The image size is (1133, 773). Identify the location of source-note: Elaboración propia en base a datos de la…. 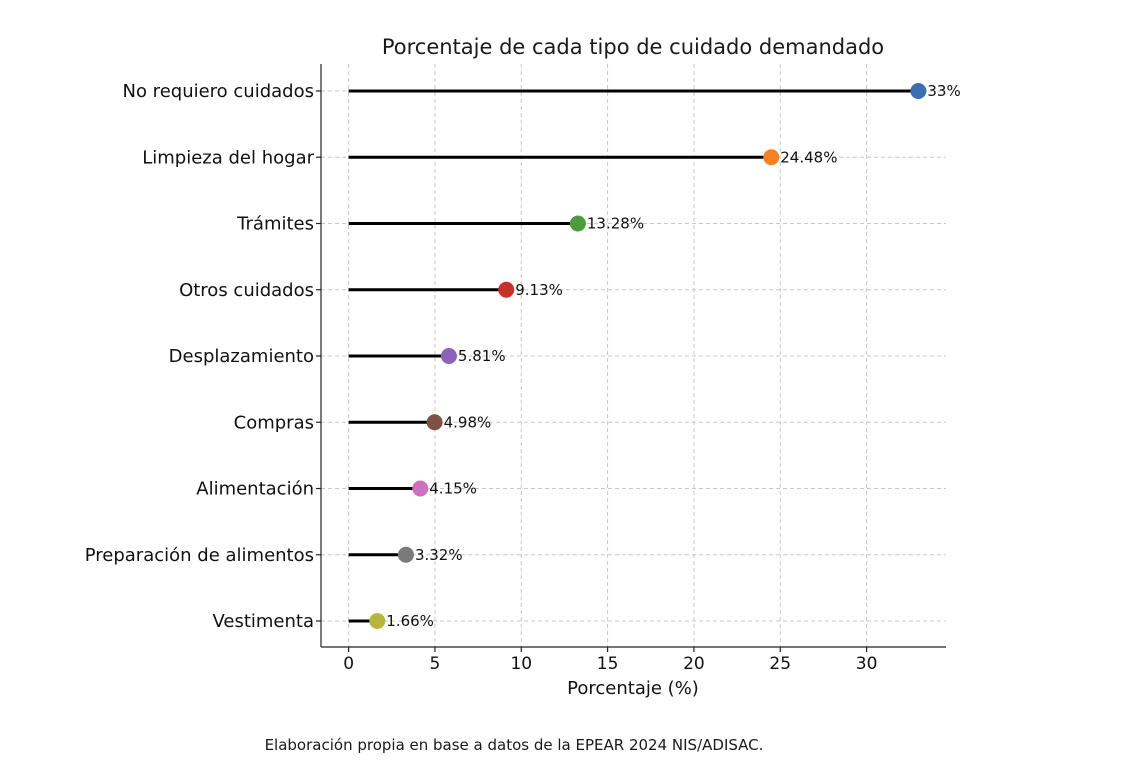
(514, 745).